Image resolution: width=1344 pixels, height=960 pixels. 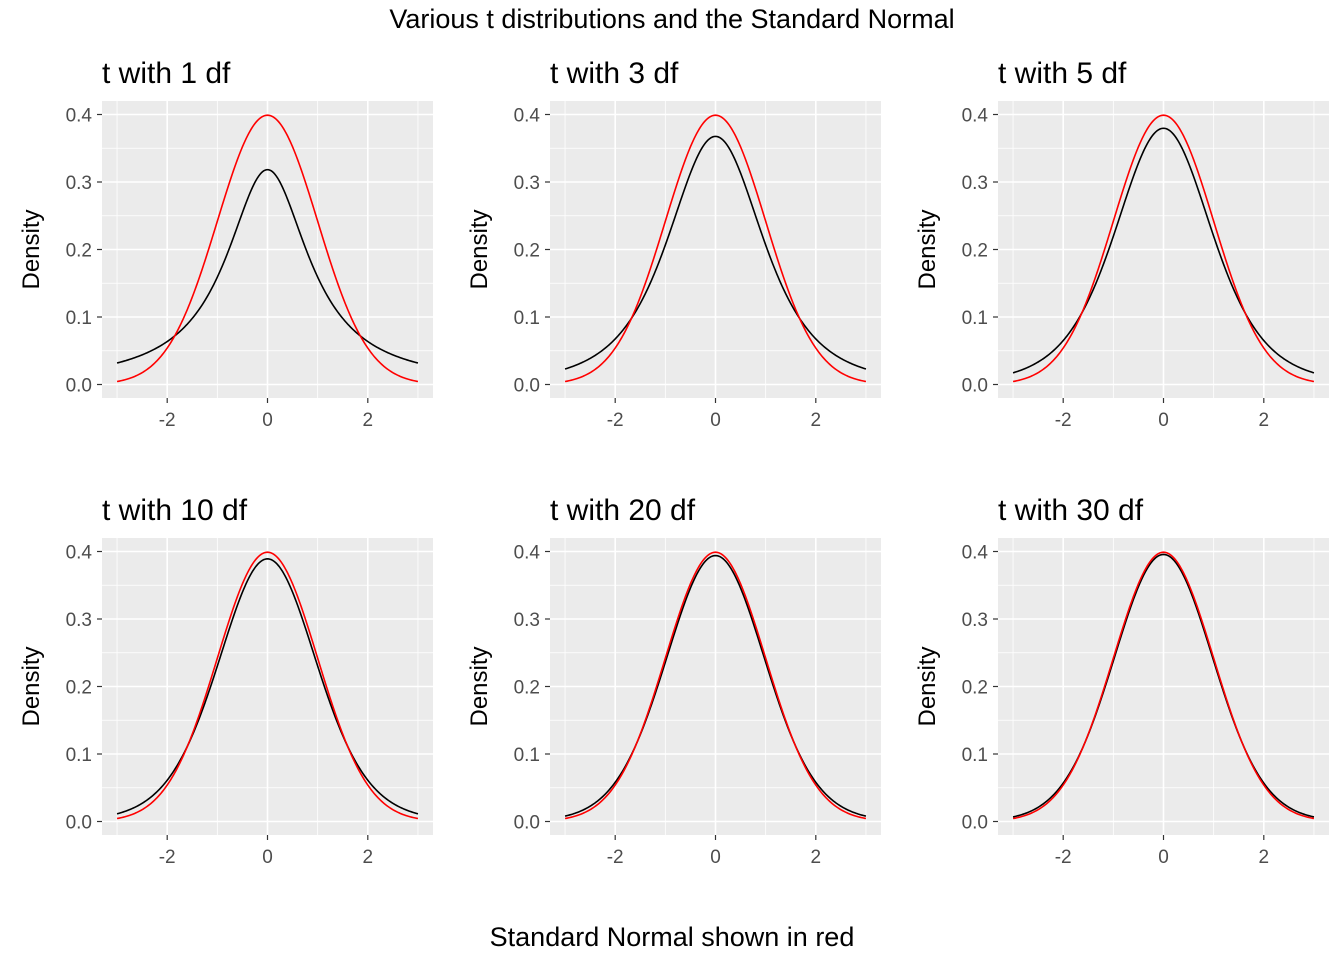 I want to click on chart-panel-2: t with 5 df -2 0 2 0.0 0.1 0.2 0.3 0.4 Density, so click(x=1121, y=244).